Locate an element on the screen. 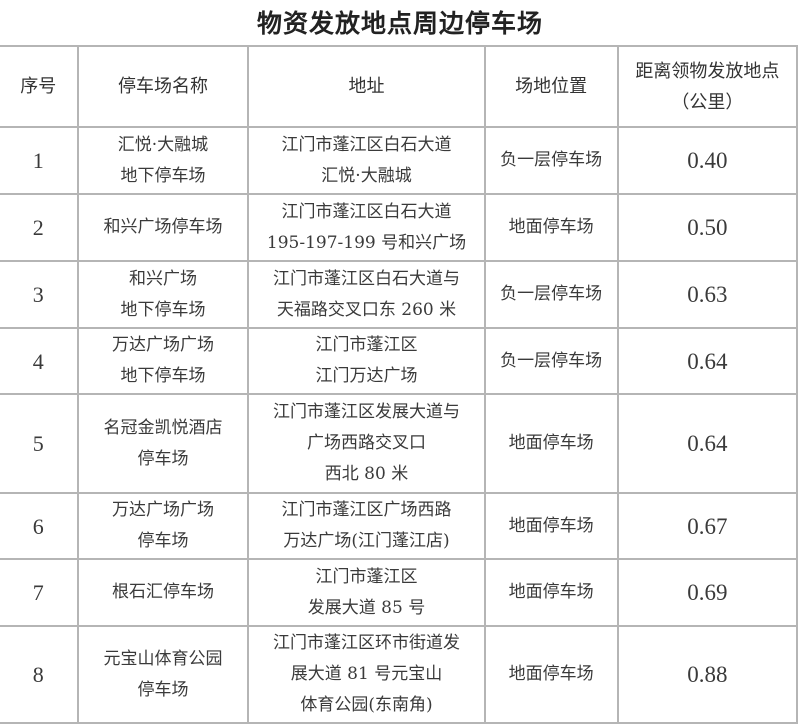 Image resolution: width=800 pixels, height=724 pixels. parking-address: 江门市蓬江区环市街道发 展大道 81 号元宝山 体育公园(东南角) is located at coordinates (366, 674).